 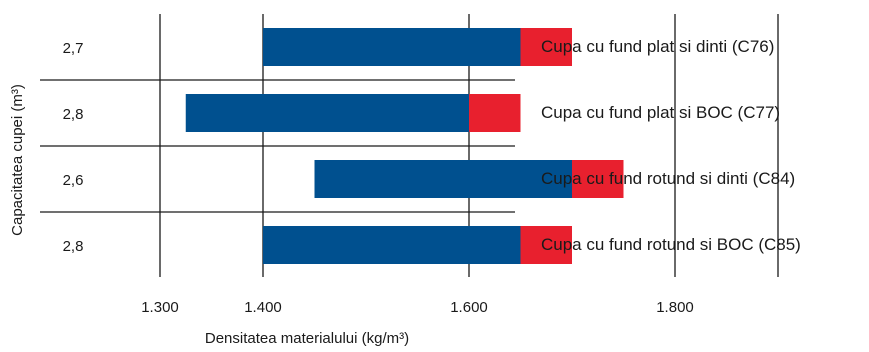 I want to click on row-label: Cupa cu fund rotund si BOC (C85), so click(x=671, y=244).